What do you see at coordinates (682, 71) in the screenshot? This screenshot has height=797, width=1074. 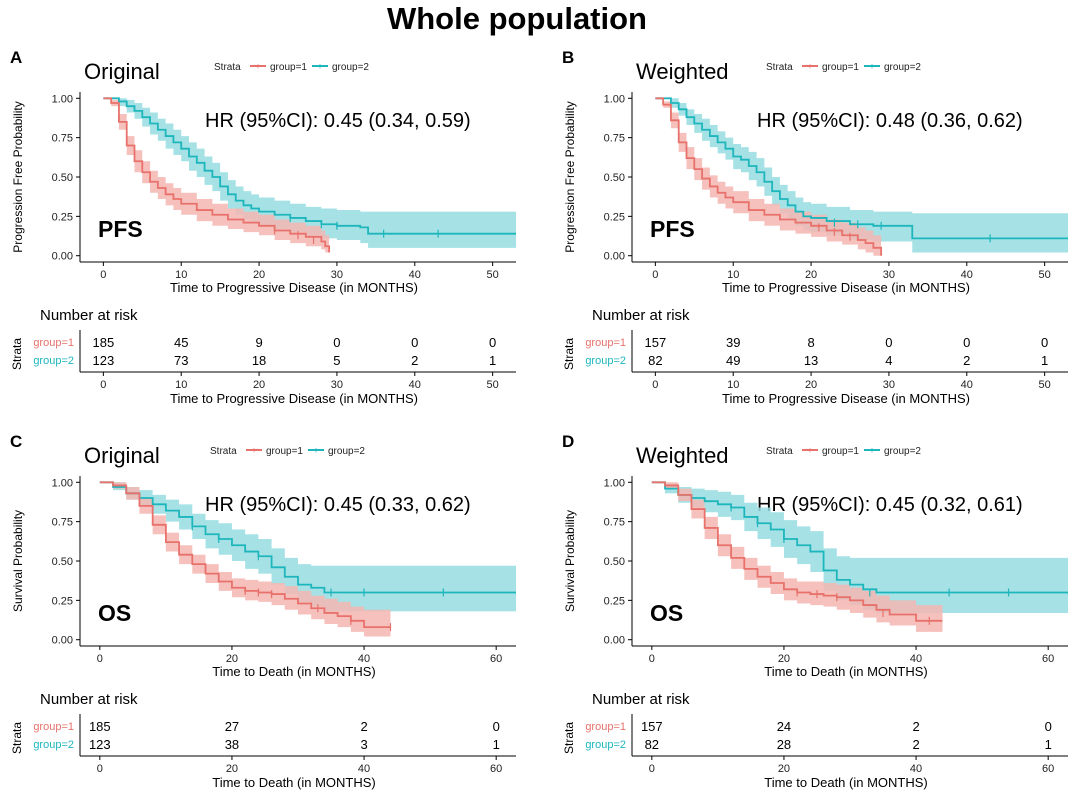 I see `panel-subtitle: Weighted` at bounding box center [682, 71].